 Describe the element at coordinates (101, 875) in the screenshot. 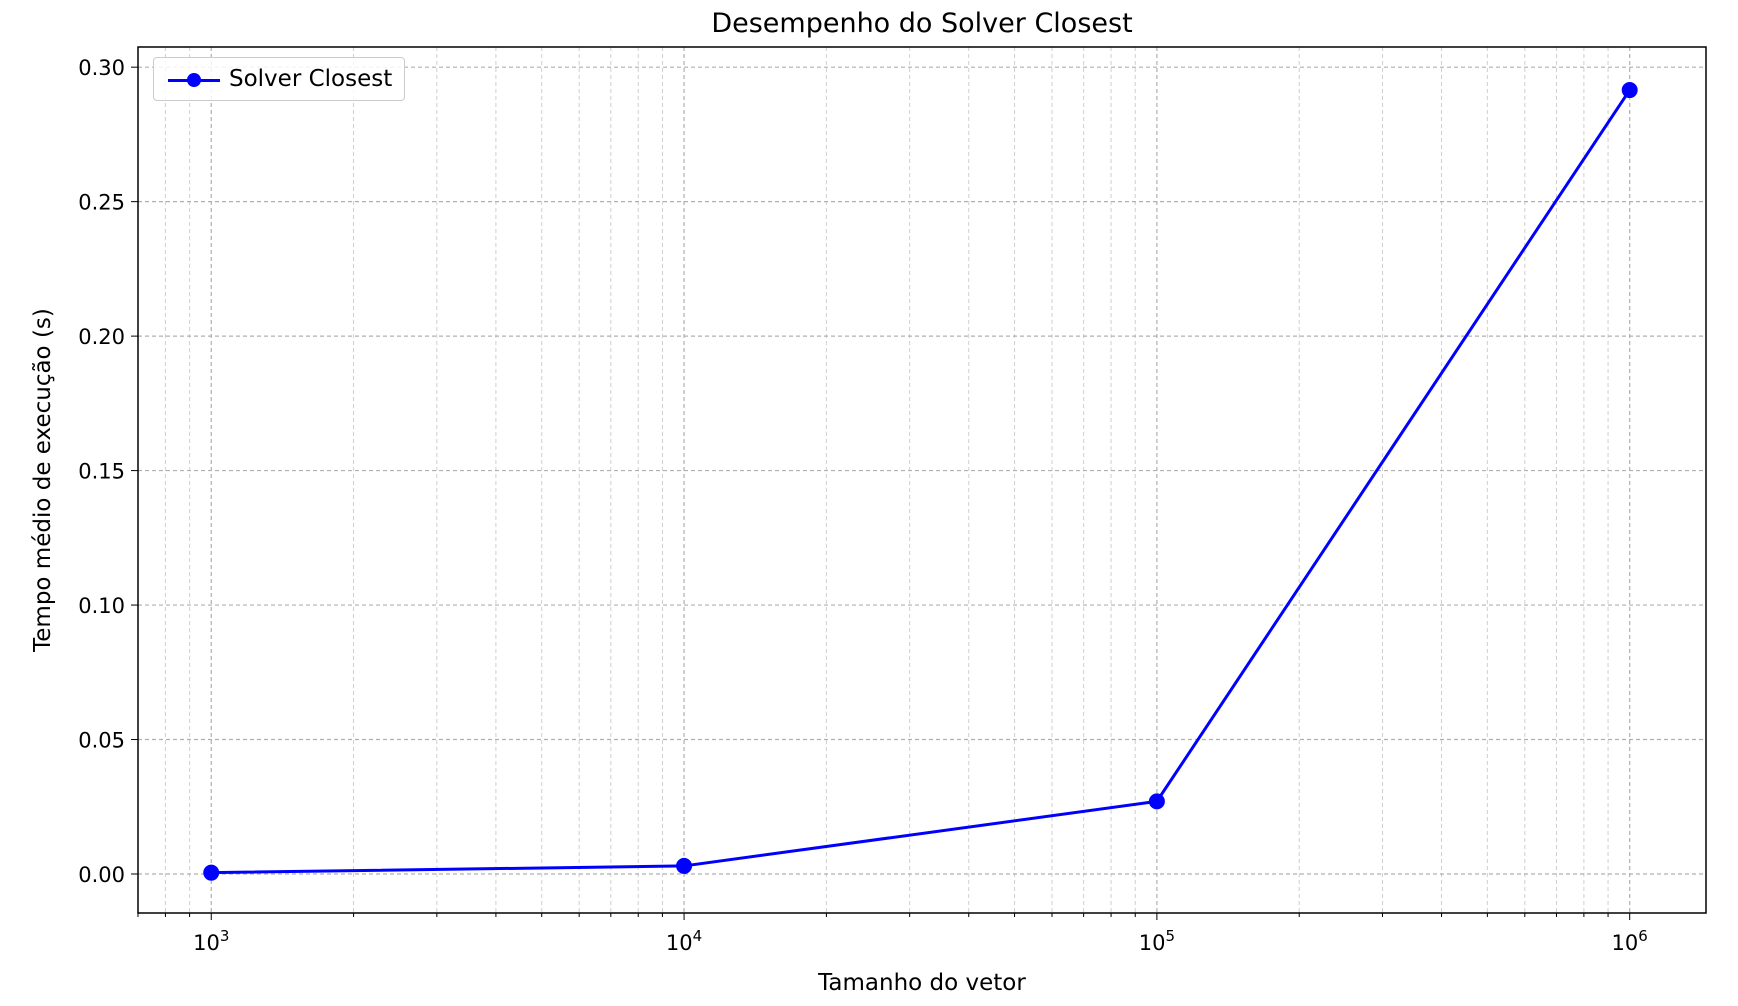

I see `y-tick-label: 0.00` at that location.